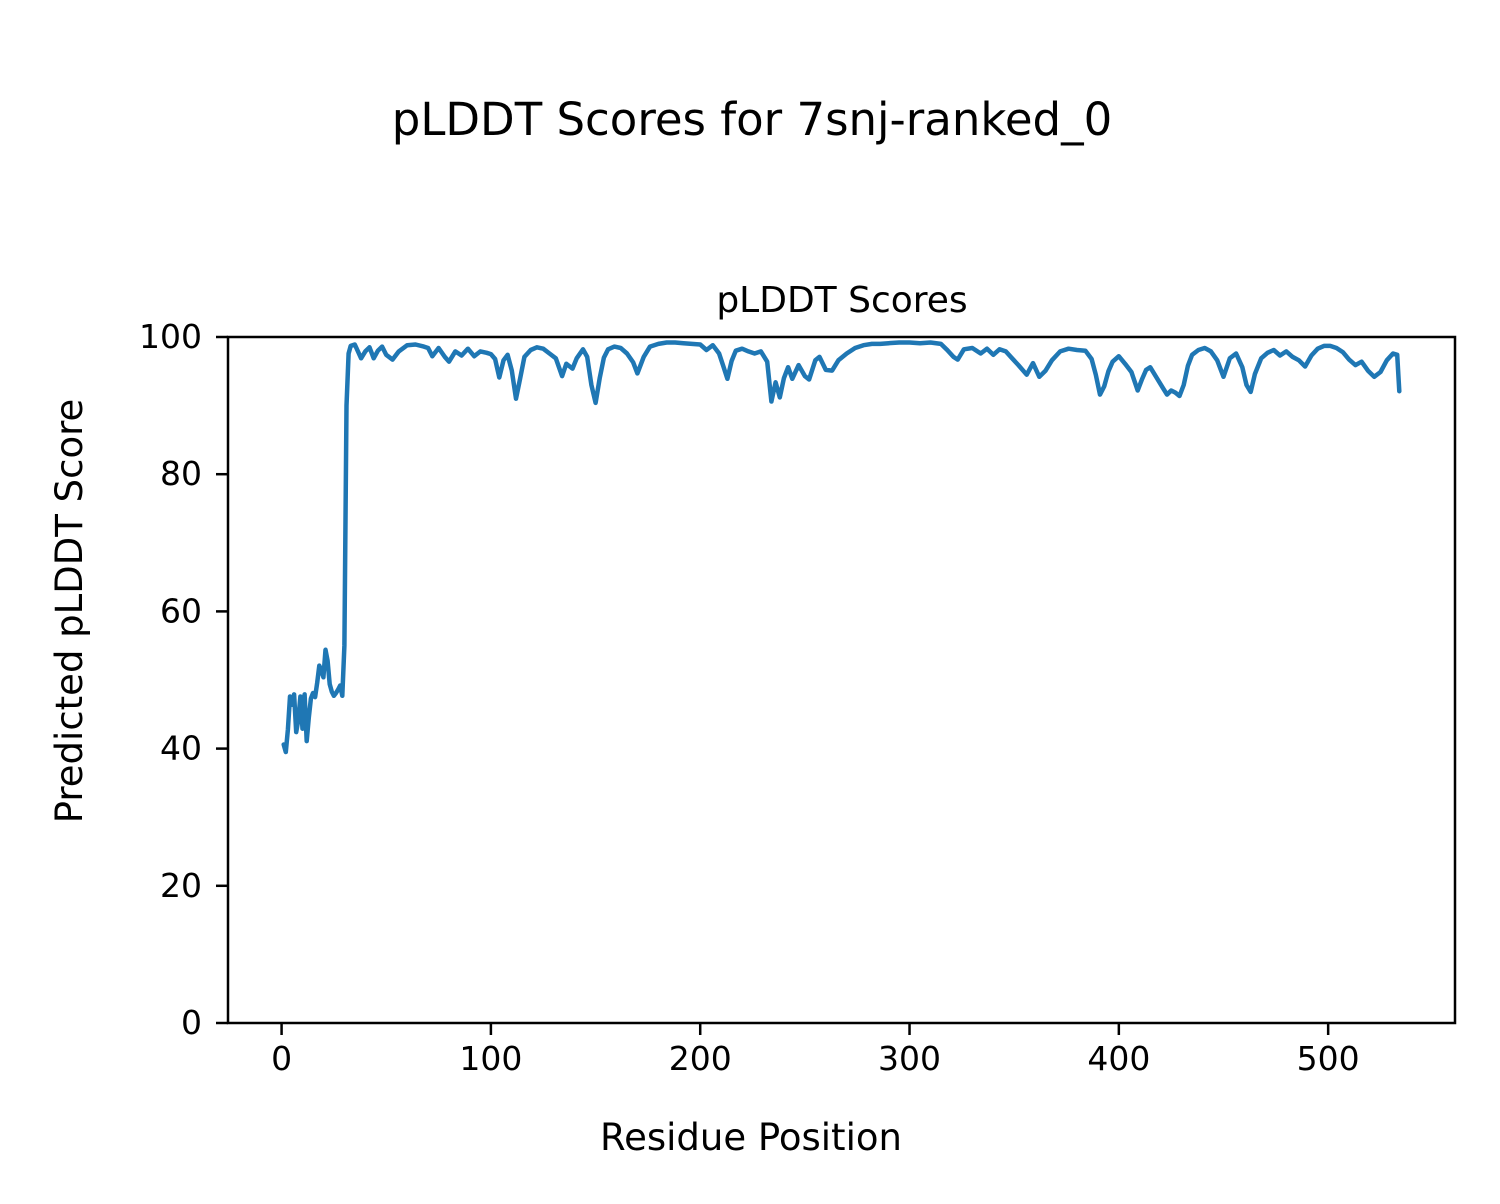 Image resolution: width=1500 pixels, height=1204 pixels. I want to click on y-tick-label: 80, so click(181, 473).